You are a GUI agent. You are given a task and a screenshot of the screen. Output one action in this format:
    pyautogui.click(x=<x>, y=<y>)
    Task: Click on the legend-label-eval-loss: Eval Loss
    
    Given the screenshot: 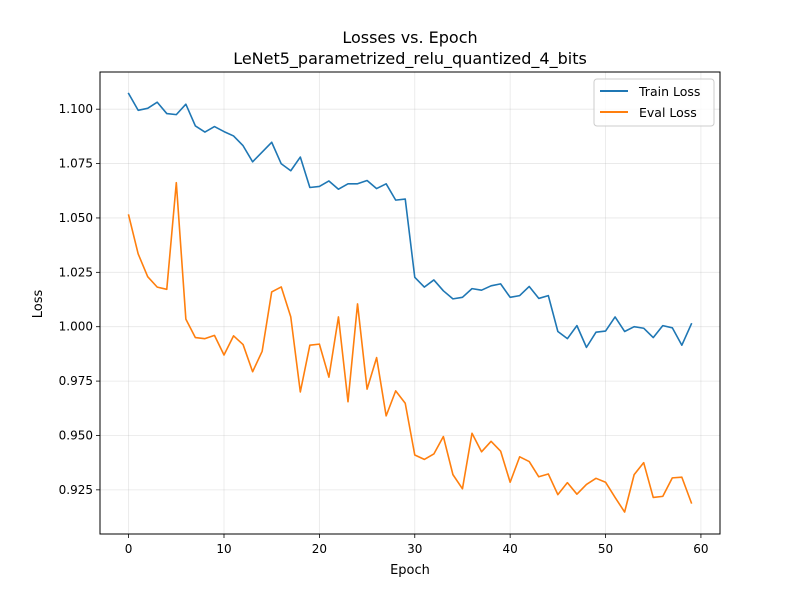 What is the action you would take?
    pyautogui.click(x=668, y=112)
    